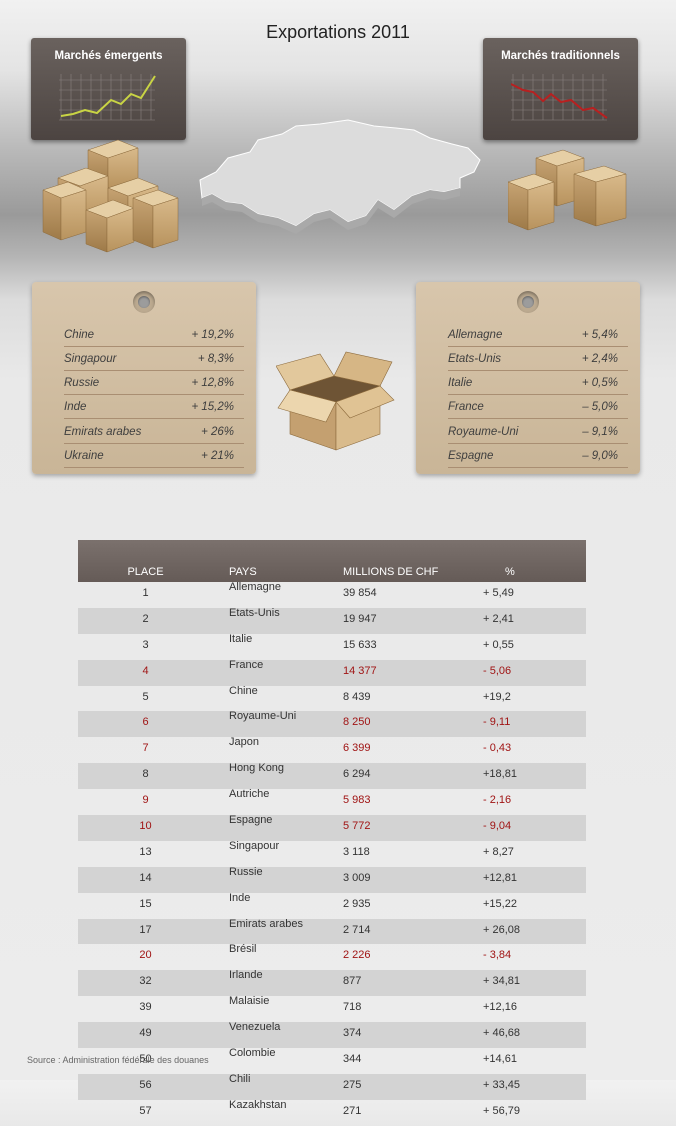  Describe the element at coordinates (500, 1007) in the screenshot. I see `table-cell-percent: +12,16` at that location.